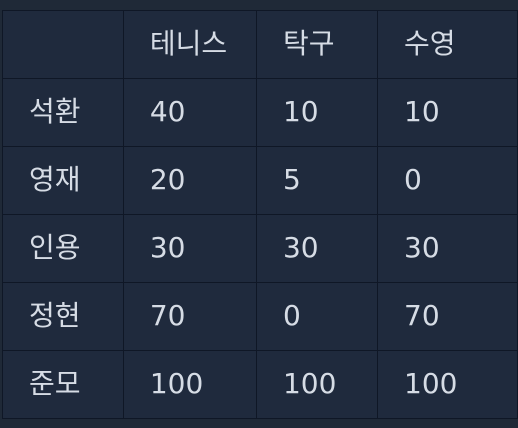 This screenshot has height=428, width=518. Describe the element at coordinates (317, 44) in the screenshot. I see `header-table-tennis: 탁구` at that location.